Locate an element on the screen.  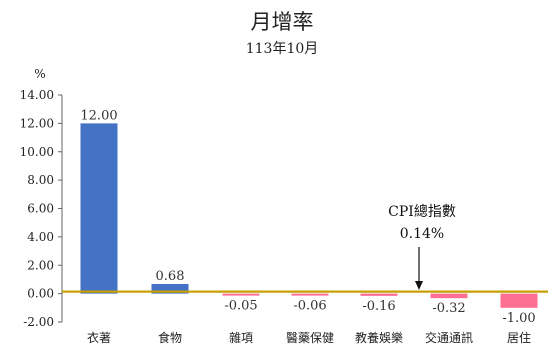
category-labels: 衣著 食物 雜項 醫藥保健 教養娛樂 交通通訊 居住 is located at coordinates (309, 337).